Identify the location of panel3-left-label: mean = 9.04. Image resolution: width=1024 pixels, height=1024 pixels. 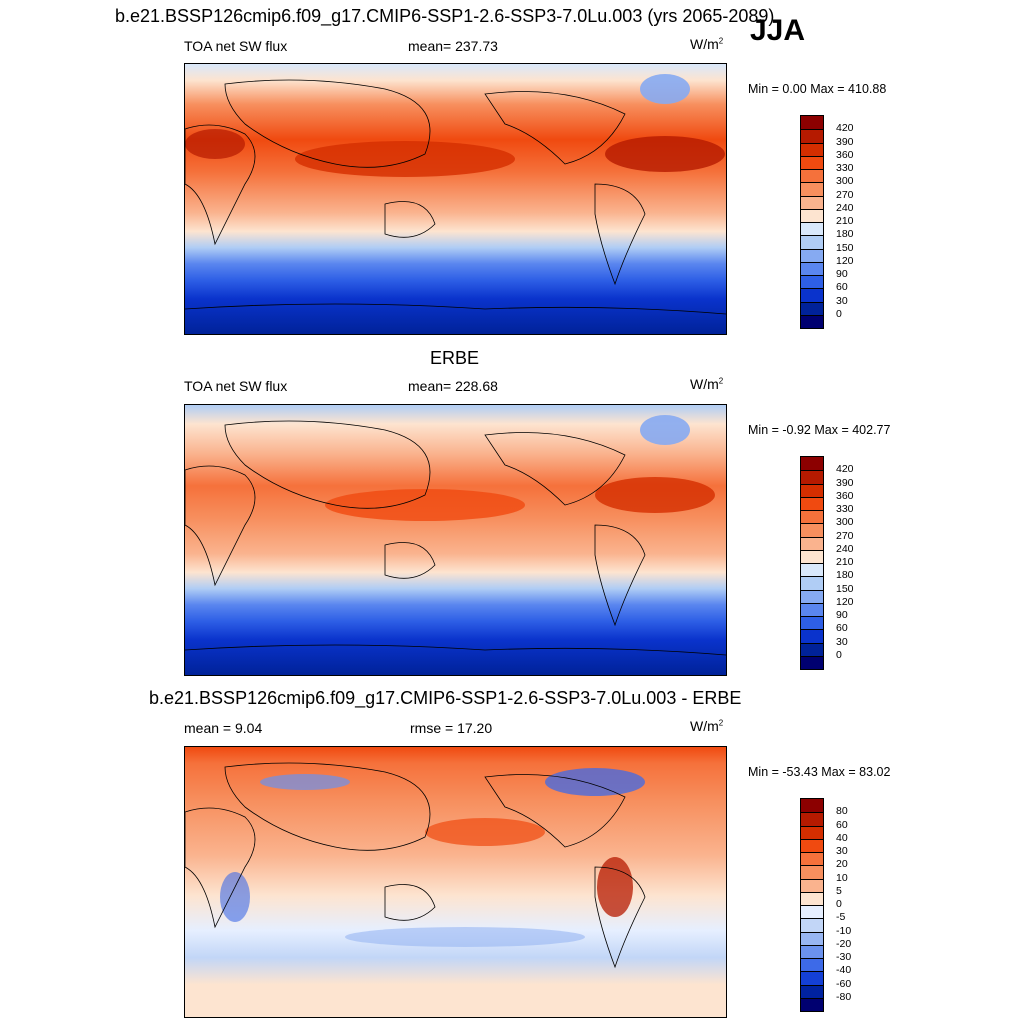
(223, 728).